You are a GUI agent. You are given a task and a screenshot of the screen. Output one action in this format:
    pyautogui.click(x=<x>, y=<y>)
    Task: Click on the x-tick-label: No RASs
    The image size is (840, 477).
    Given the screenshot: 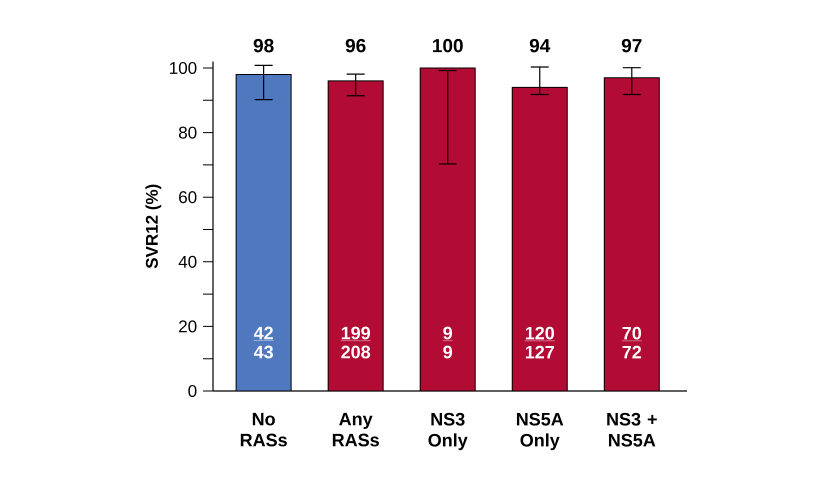 What is the action you would take?
    pyautogui.click(x=263, y=429)
    